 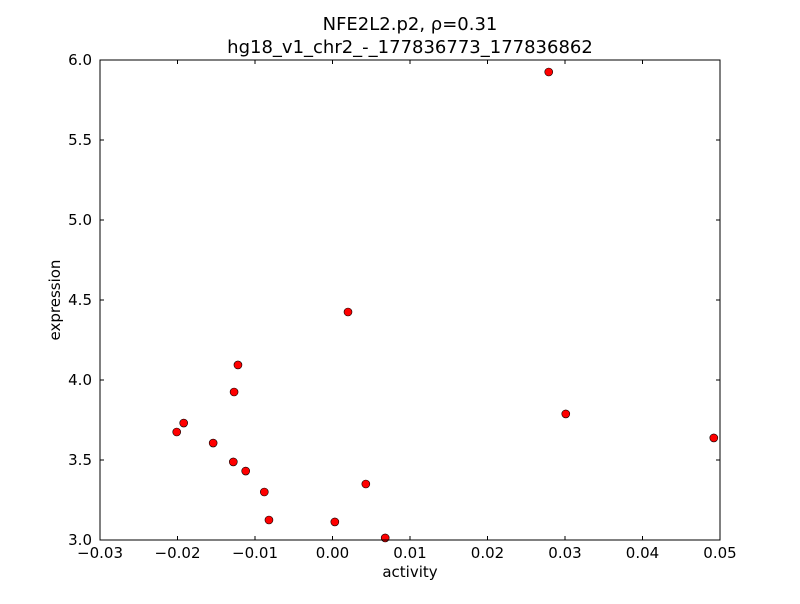 What do you see at coordinates (487, 553) in the screenshot?
I see `x-tick-label: 0.02` at bounding box center [487, 553].